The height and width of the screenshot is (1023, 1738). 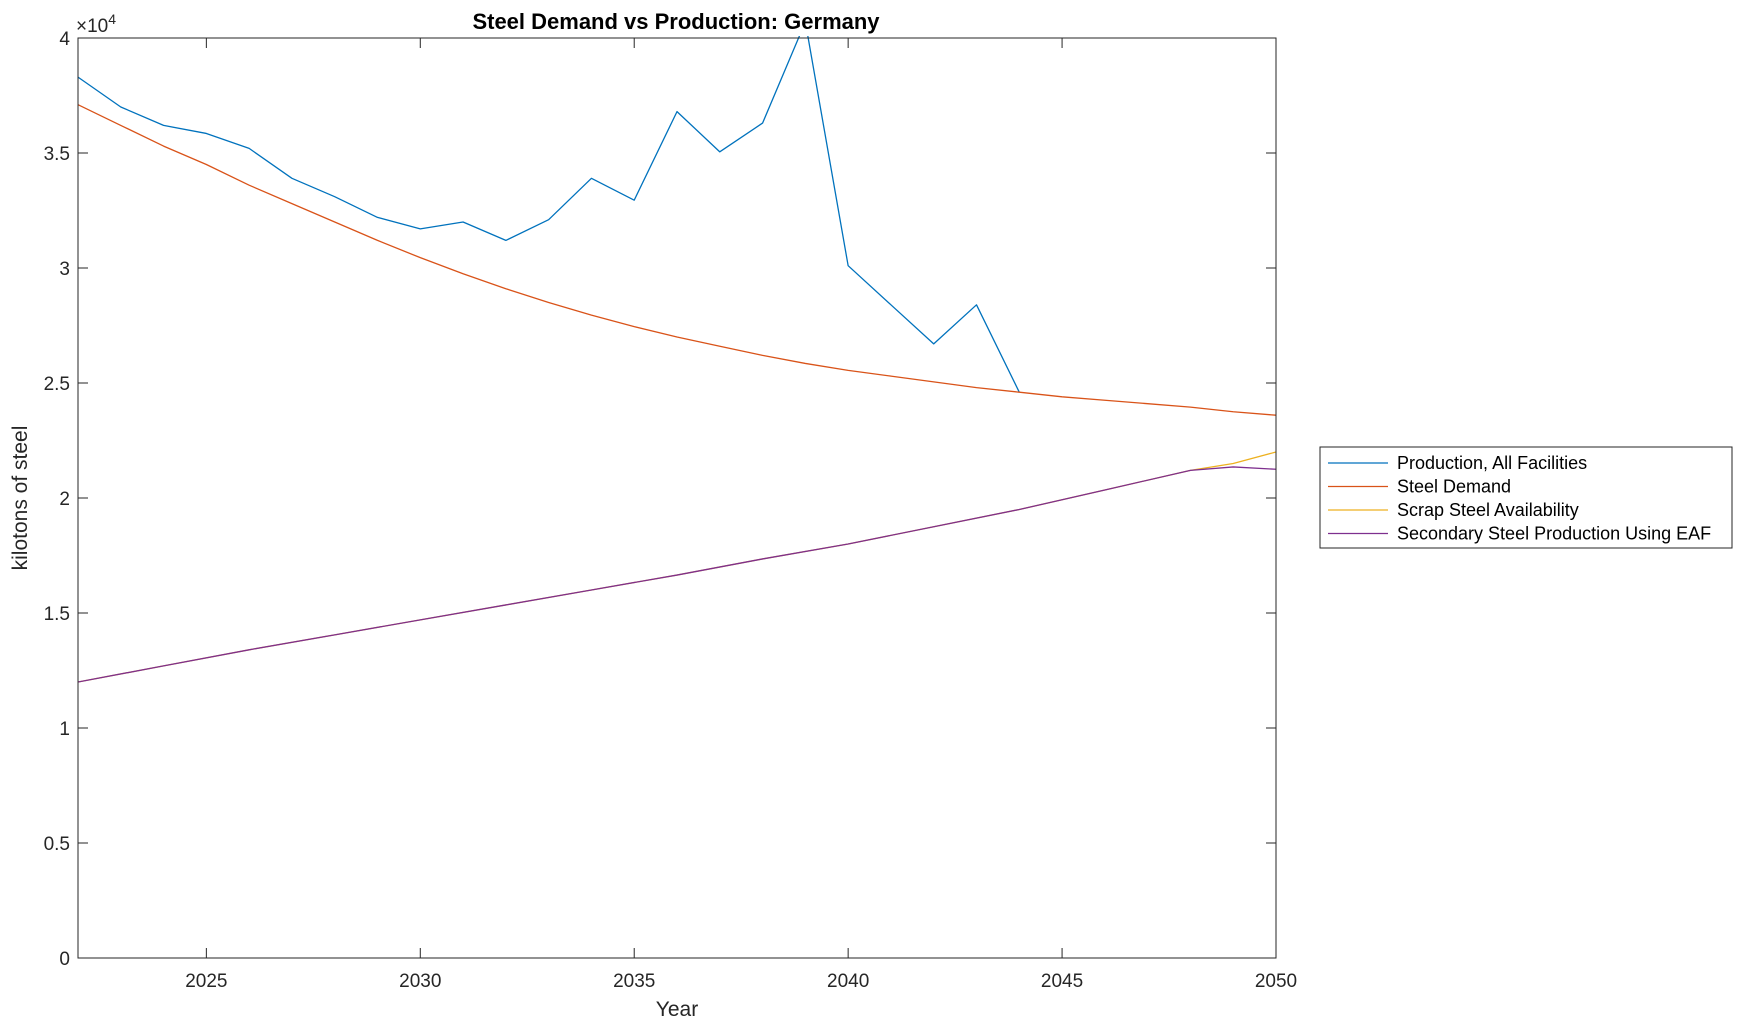 I want to click on y-tick-label: 1, so click(x=64, y=729).